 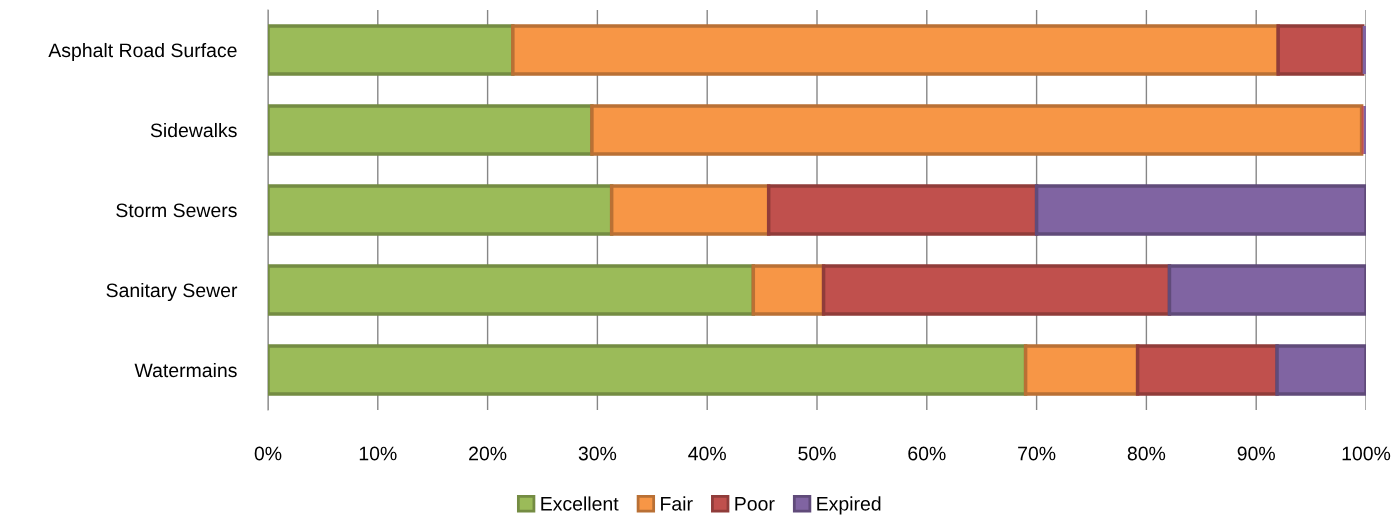 I want to click on x-tick-label: 100%, so click(x=1366, y=453).